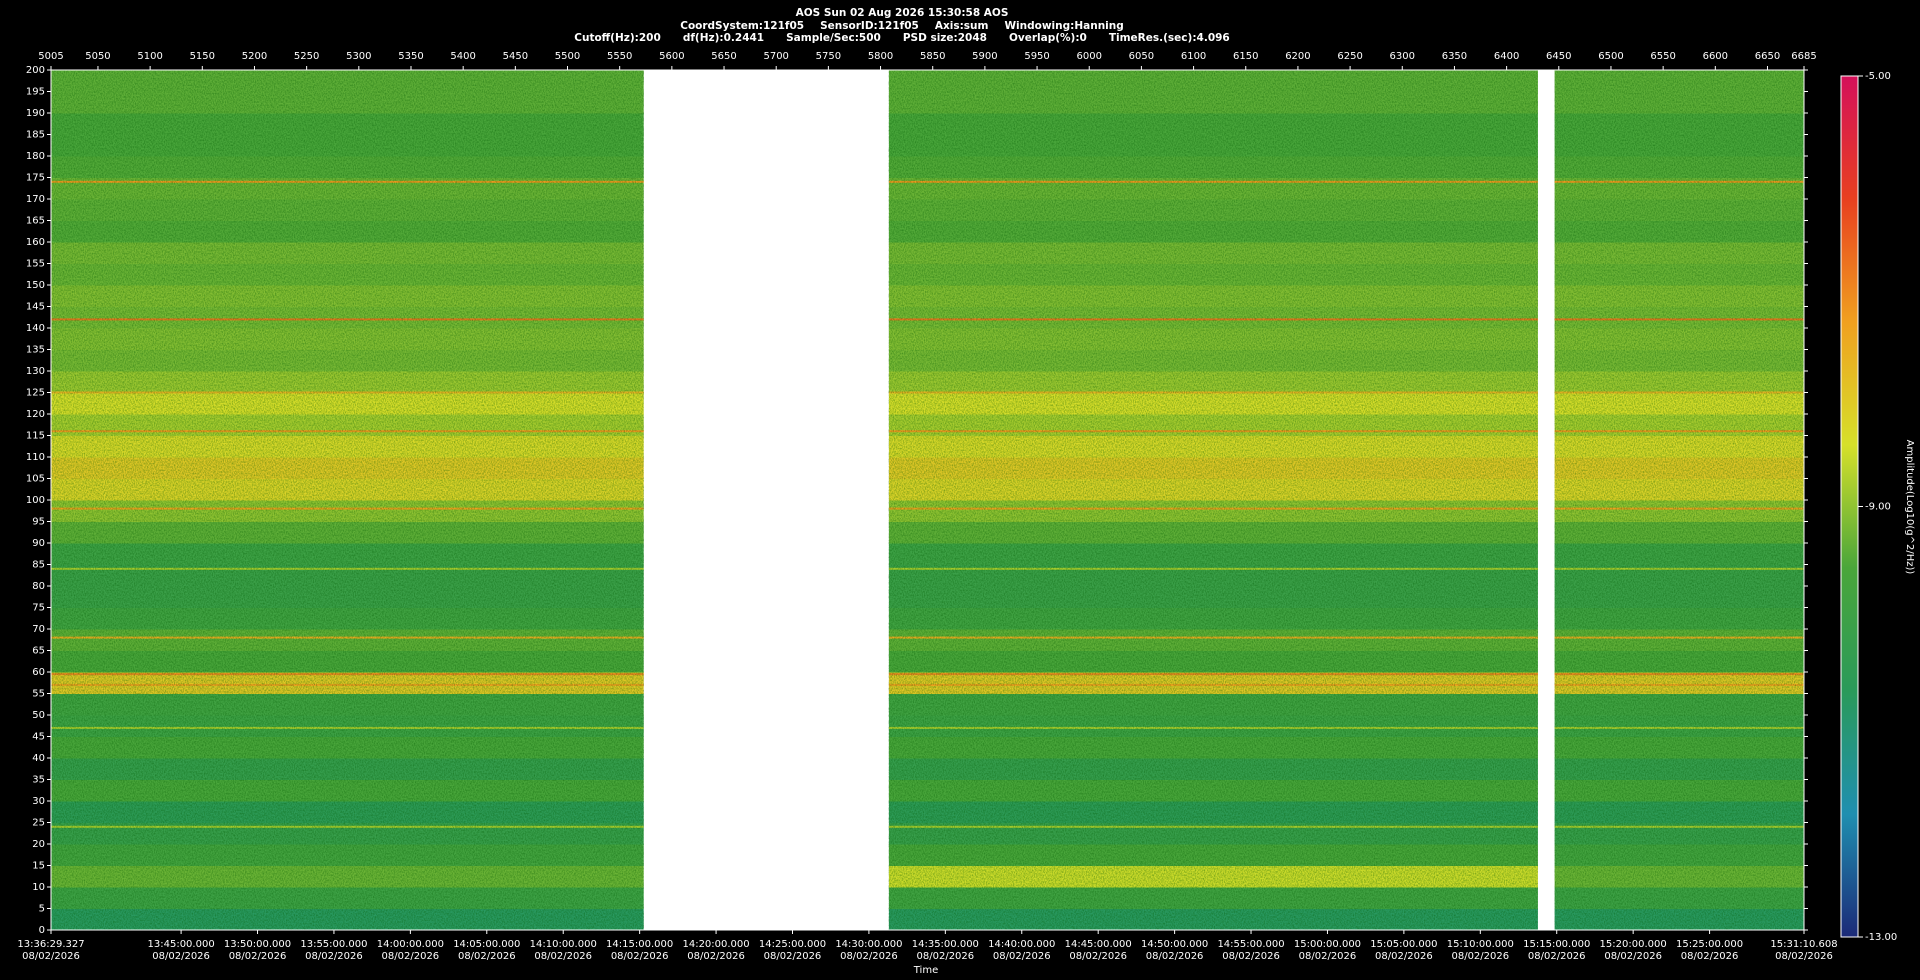 The width and height of the screenshot is (1920, 980). I want to click on x-tick-label-bottom: 14:55:00.000, so click(1250, 944).